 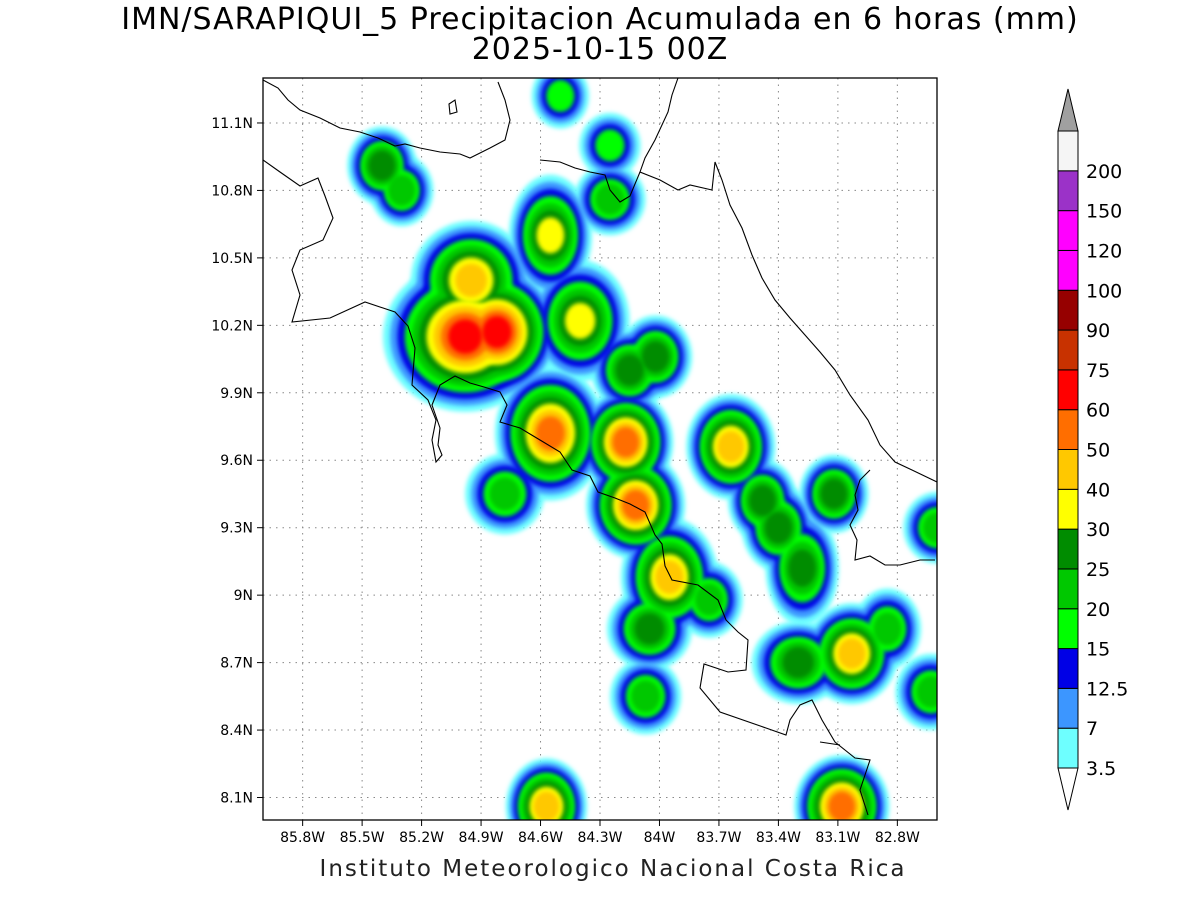 What do you see at coordinates (599, 838) in the screenshot?
I see `lon-tick-label: 84.3W` at bounding box center [599, 838].